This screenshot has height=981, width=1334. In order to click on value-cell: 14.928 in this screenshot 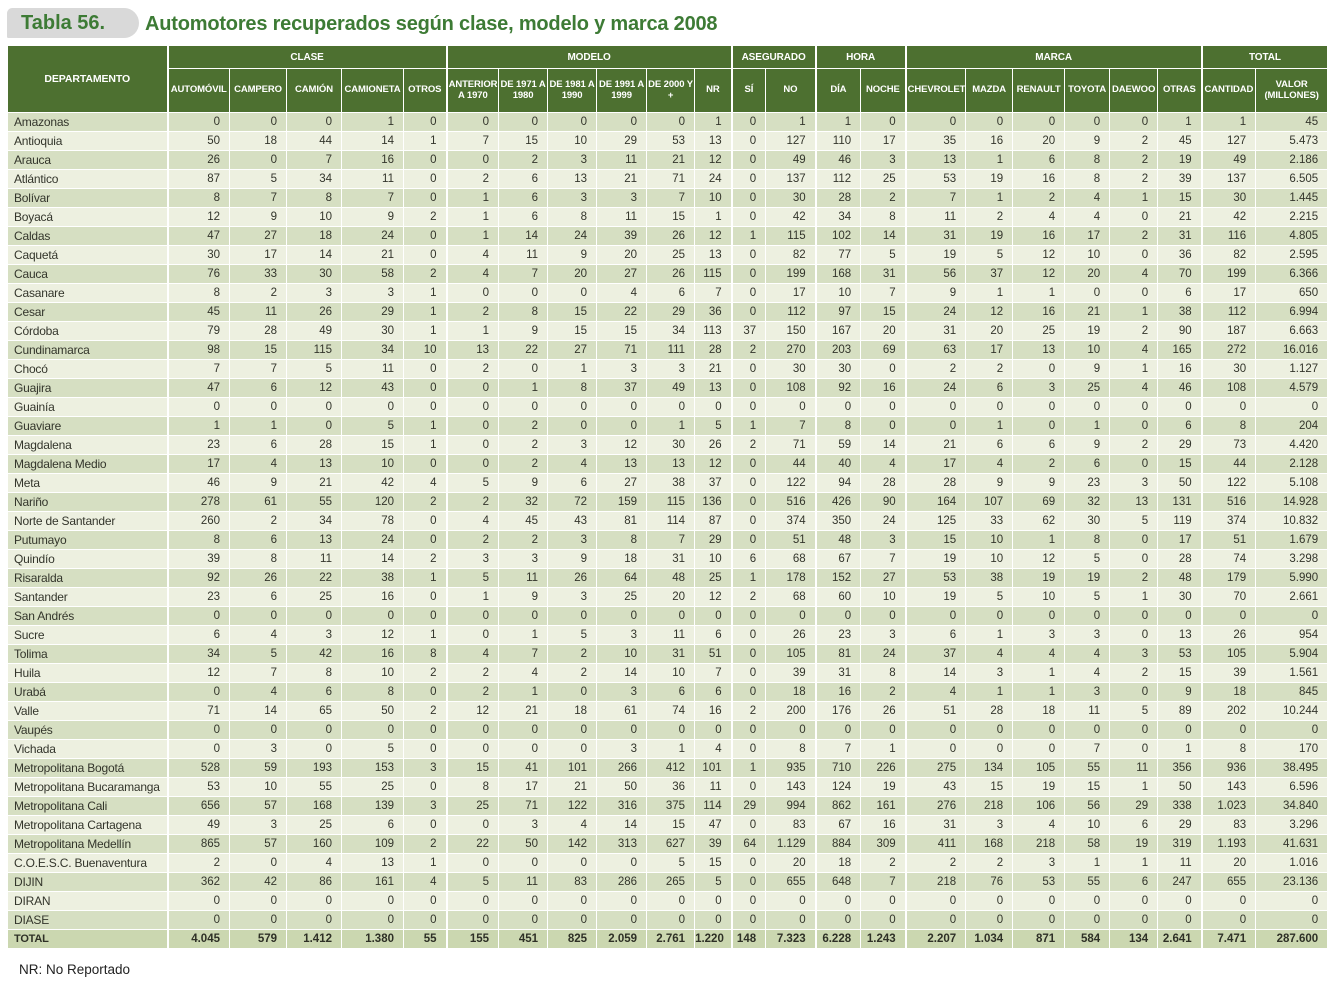, I will do `click(1292, 502)`.